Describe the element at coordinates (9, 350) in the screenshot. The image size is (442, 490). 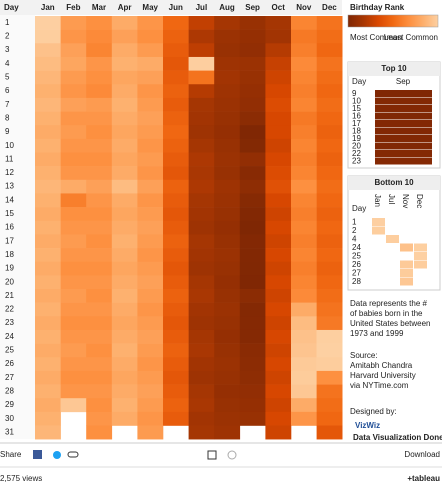
I see `day-label: 25` at that location.